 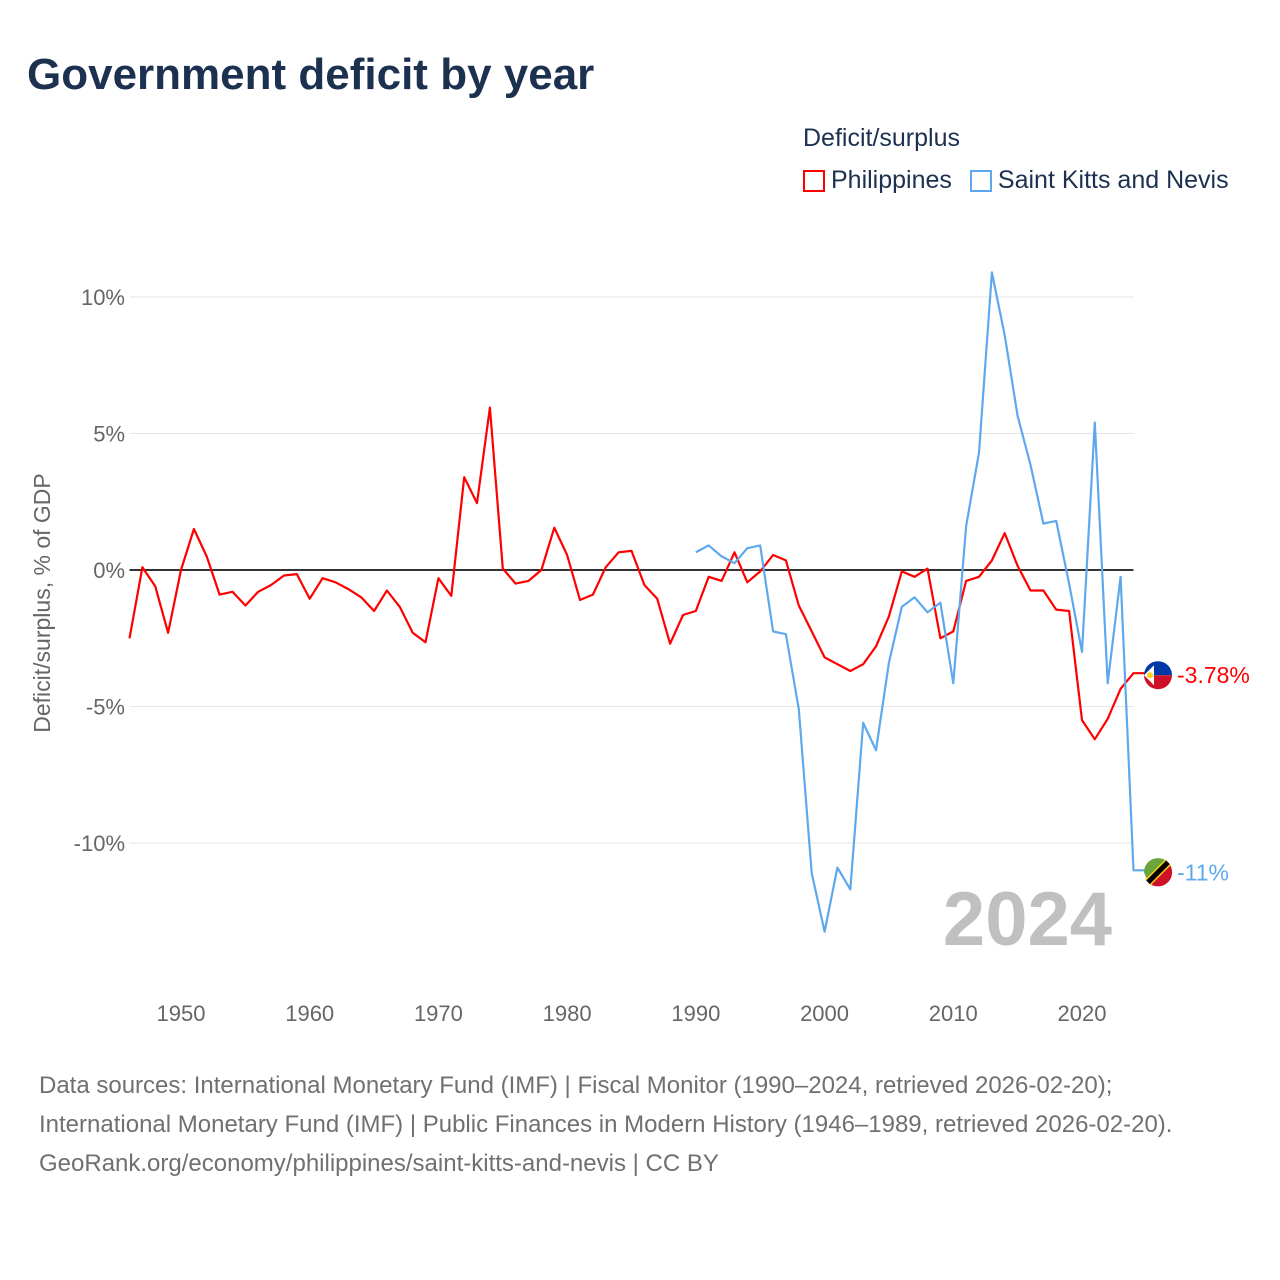 What do you see at coordinates (1081, 1013) in the screenshot?
I see `x-tick-label: 2020` at bounding box center [1081, 1013].